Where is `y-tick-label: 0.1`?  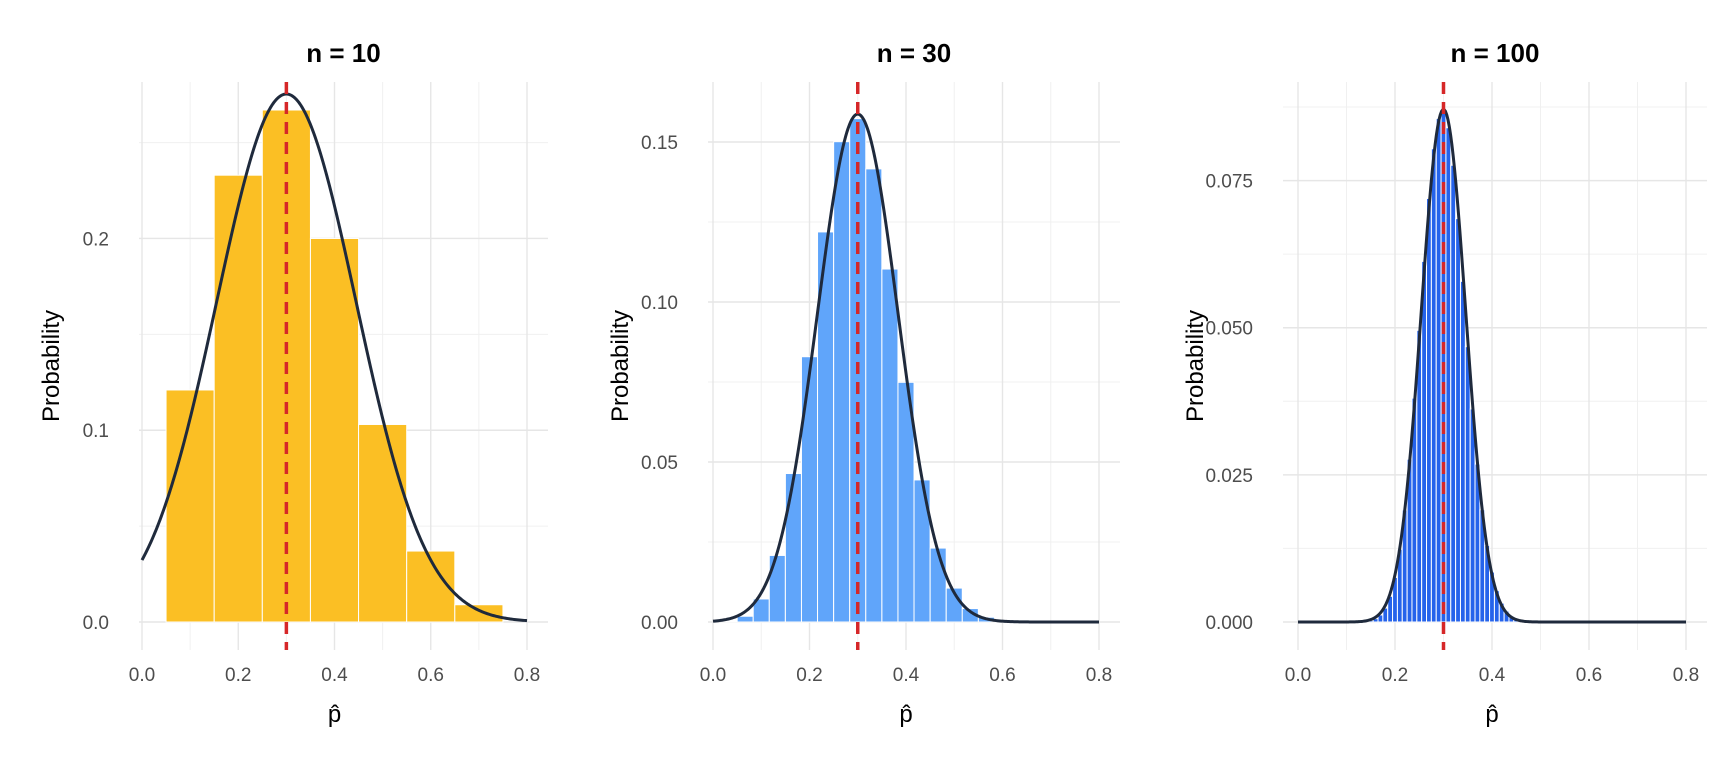
y-tick-label: 0.1 is located at coordinates (96, 431).